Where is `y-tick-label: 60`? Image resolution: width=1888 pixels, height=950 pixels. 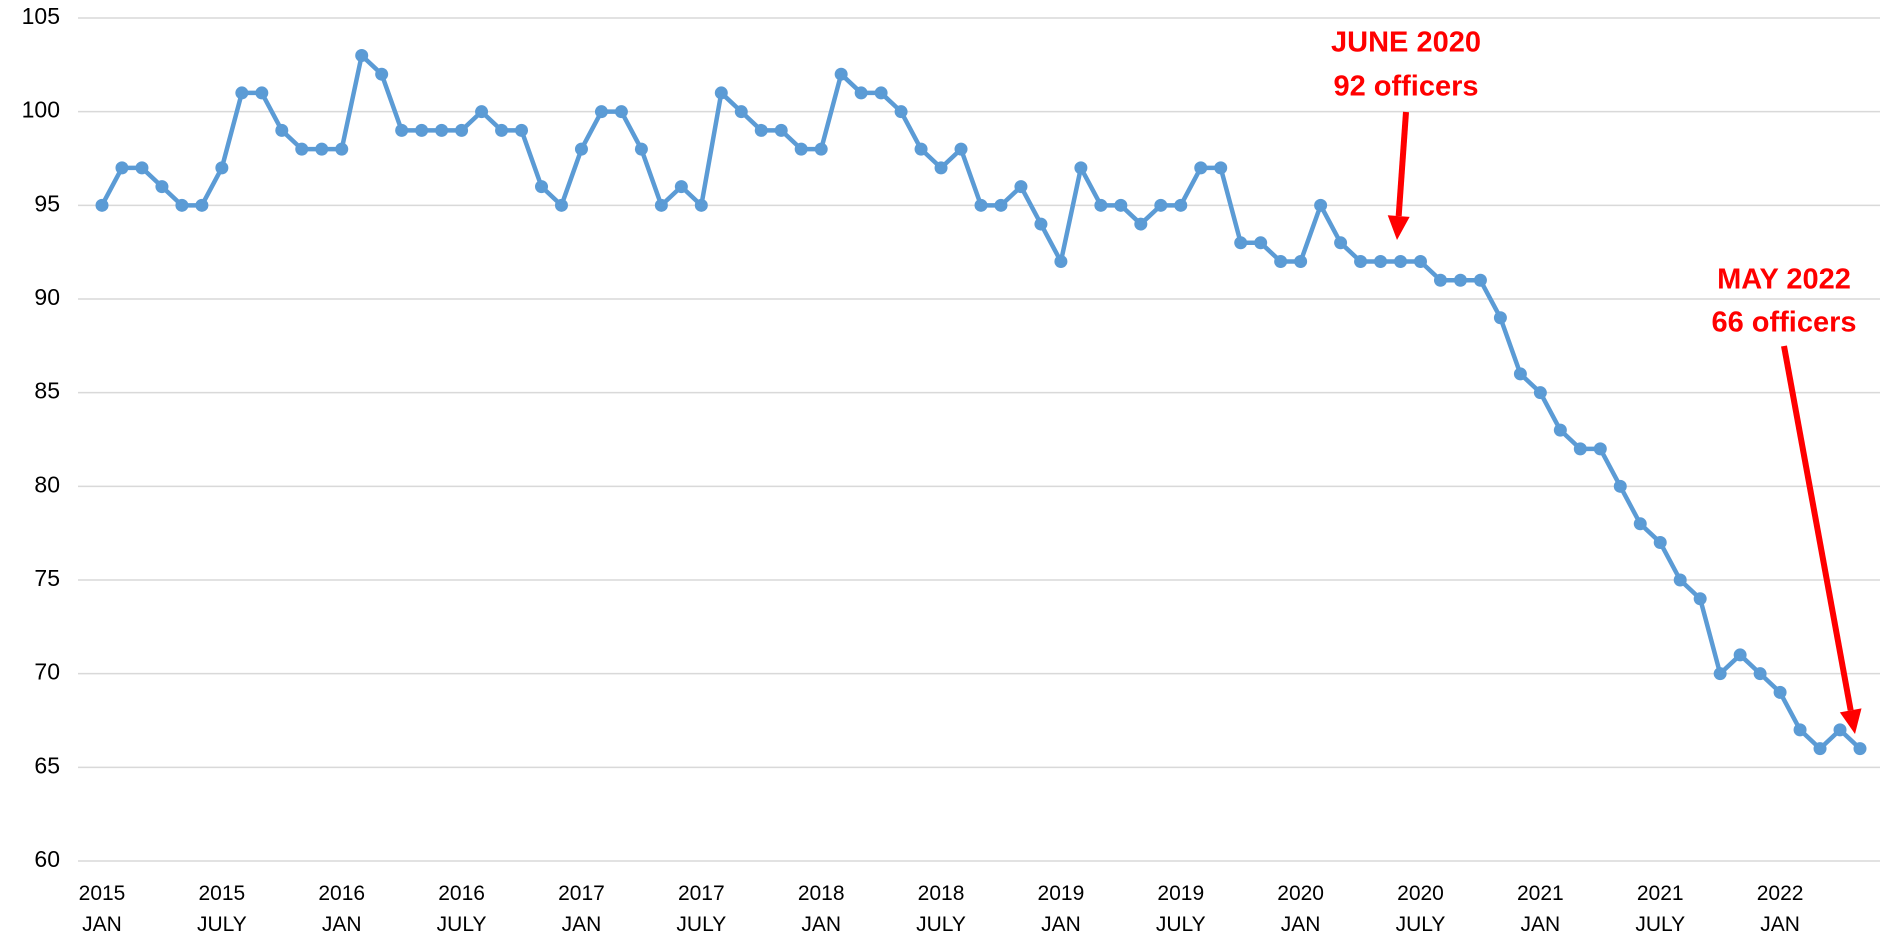 y-tick-label: 60 is located at coordinates (47, 859).